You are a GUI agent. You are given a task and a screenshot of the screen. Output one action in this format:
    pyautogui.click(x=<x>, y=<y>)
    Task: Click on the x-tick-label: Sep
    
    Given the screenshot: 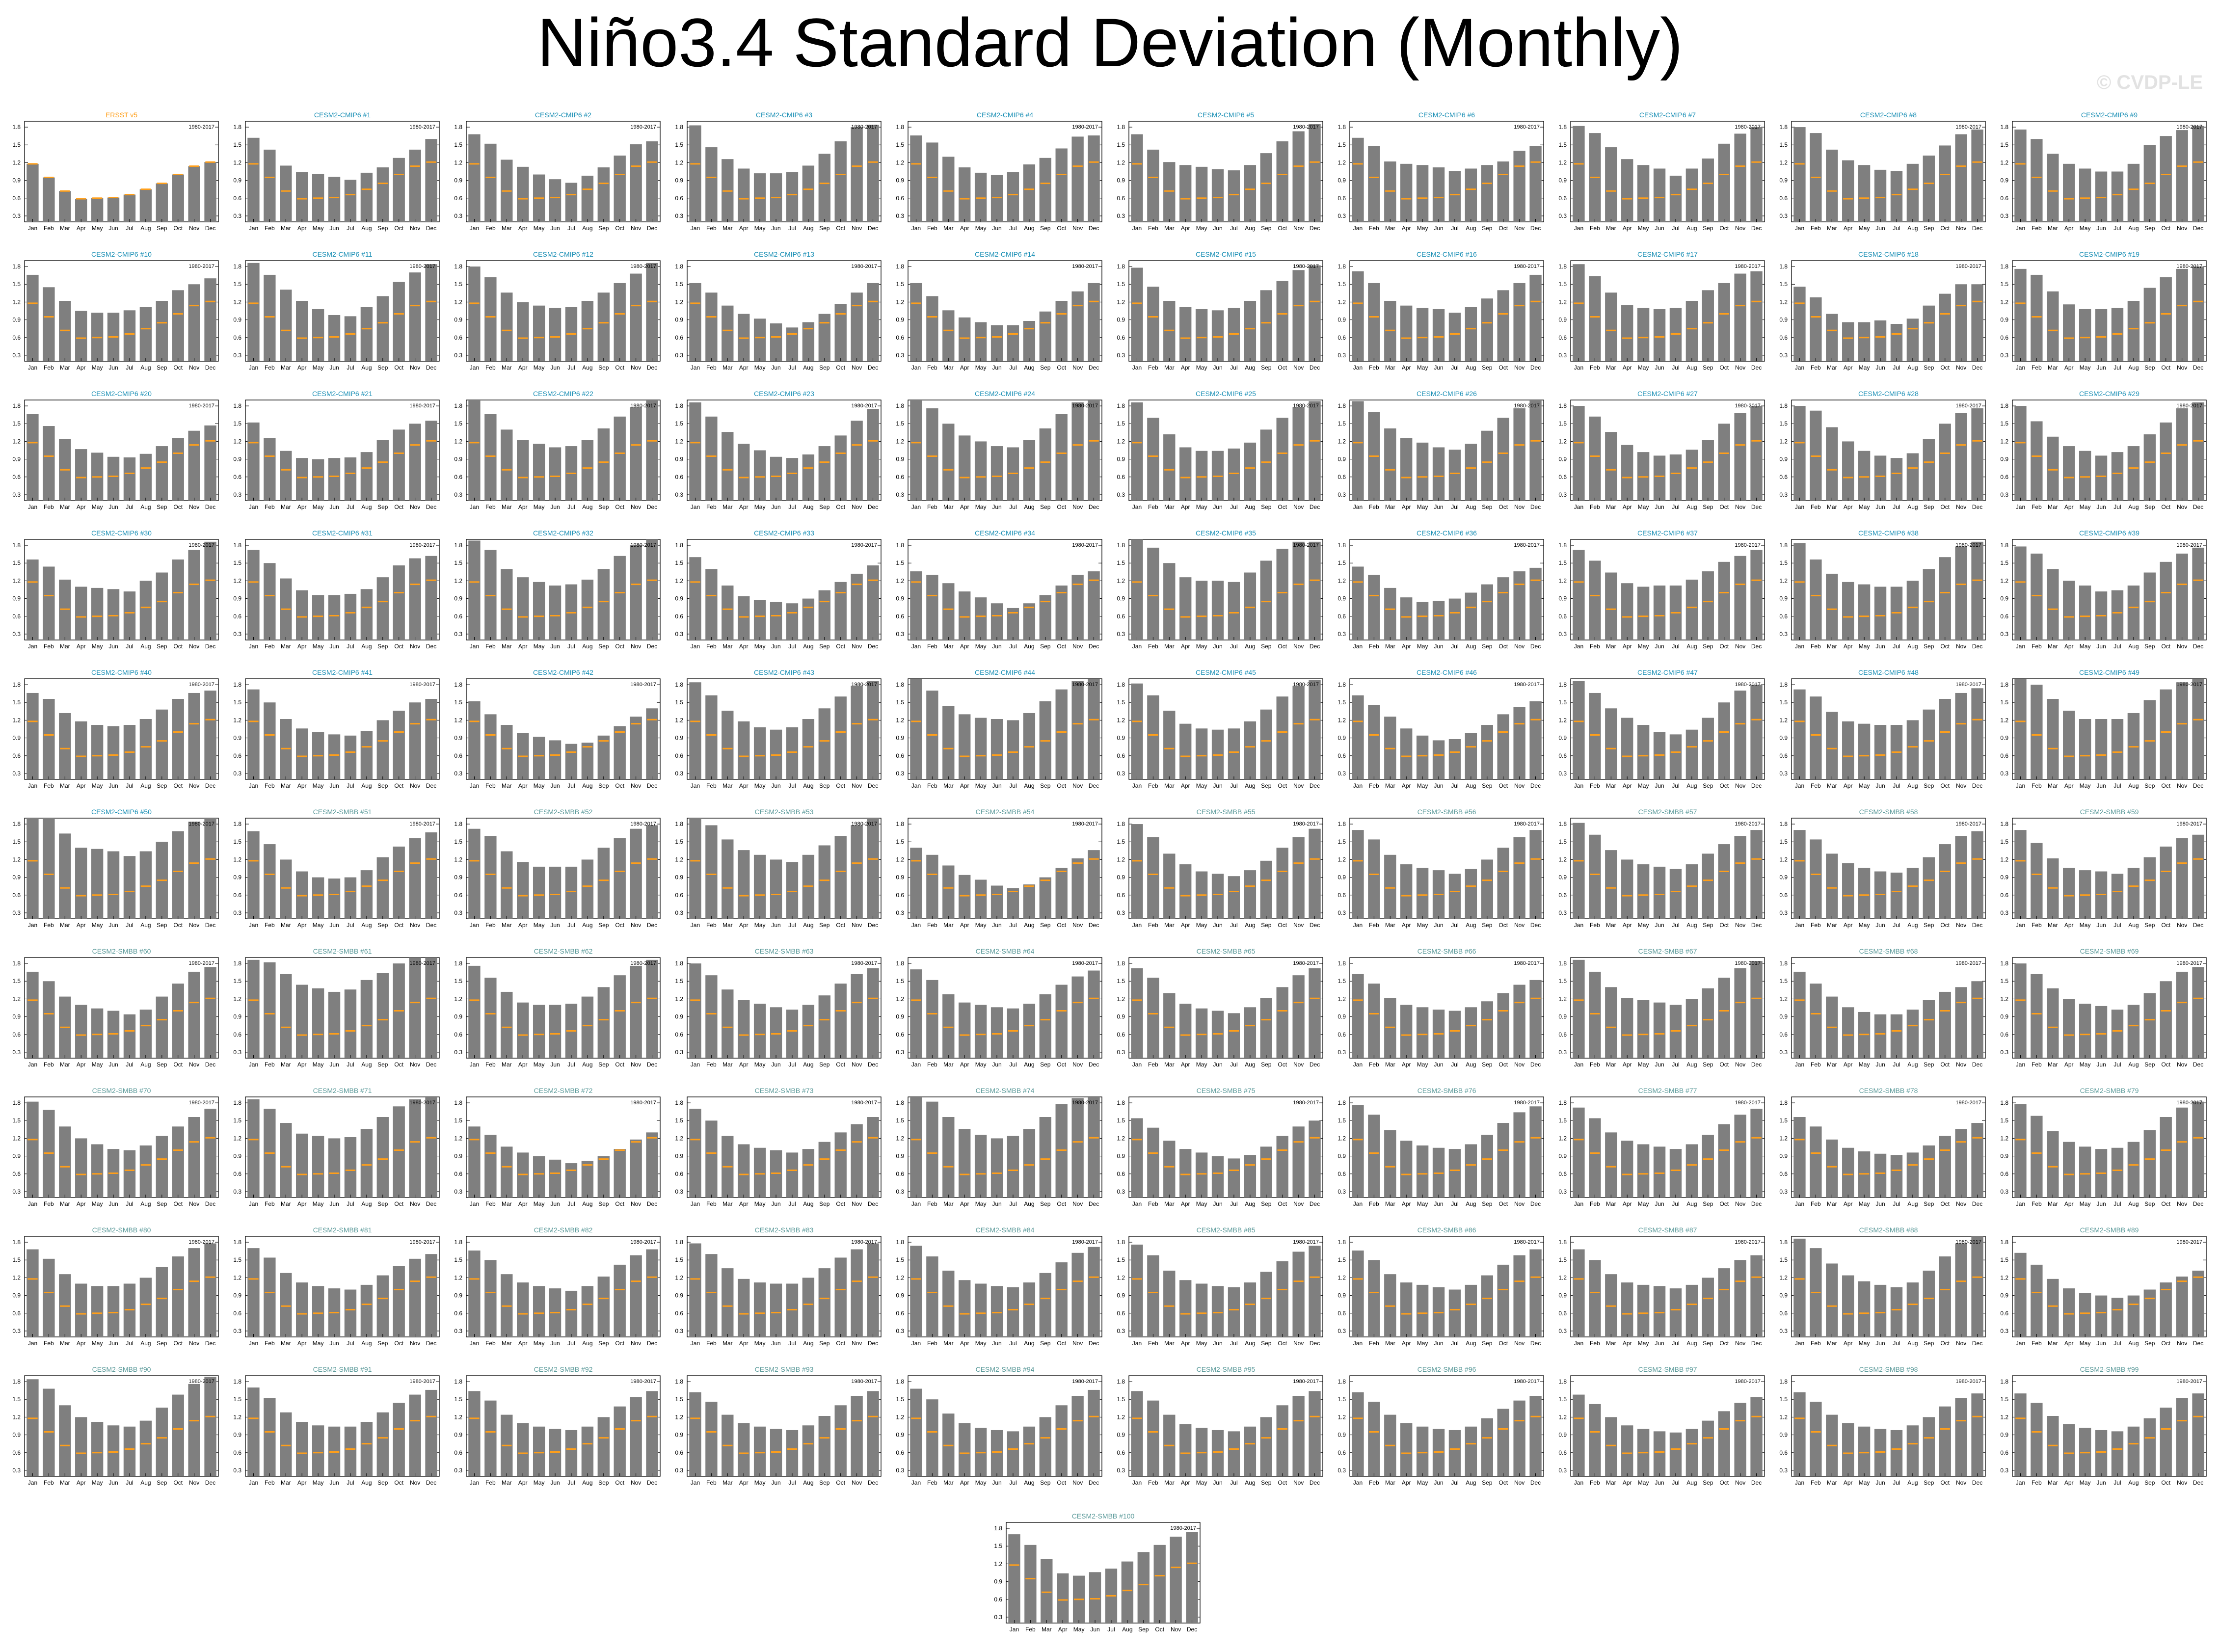 What is the action you would take?
    pyautogui.click(x=2149, y=367)
    